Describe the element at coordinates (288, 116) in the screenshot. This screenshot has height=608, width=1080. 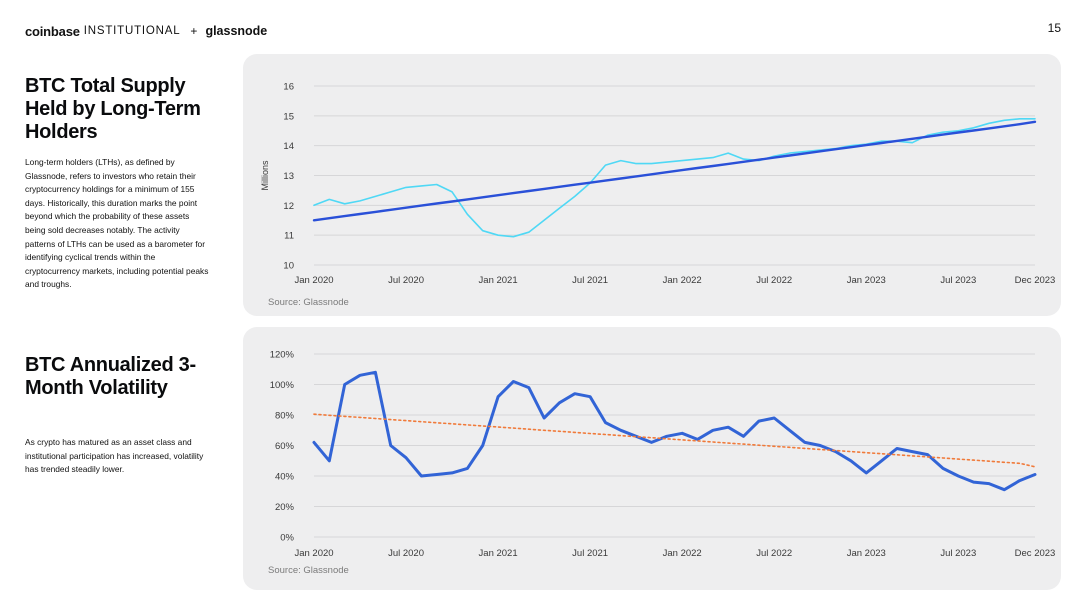
I see `y-tick-label: 15` at that location.